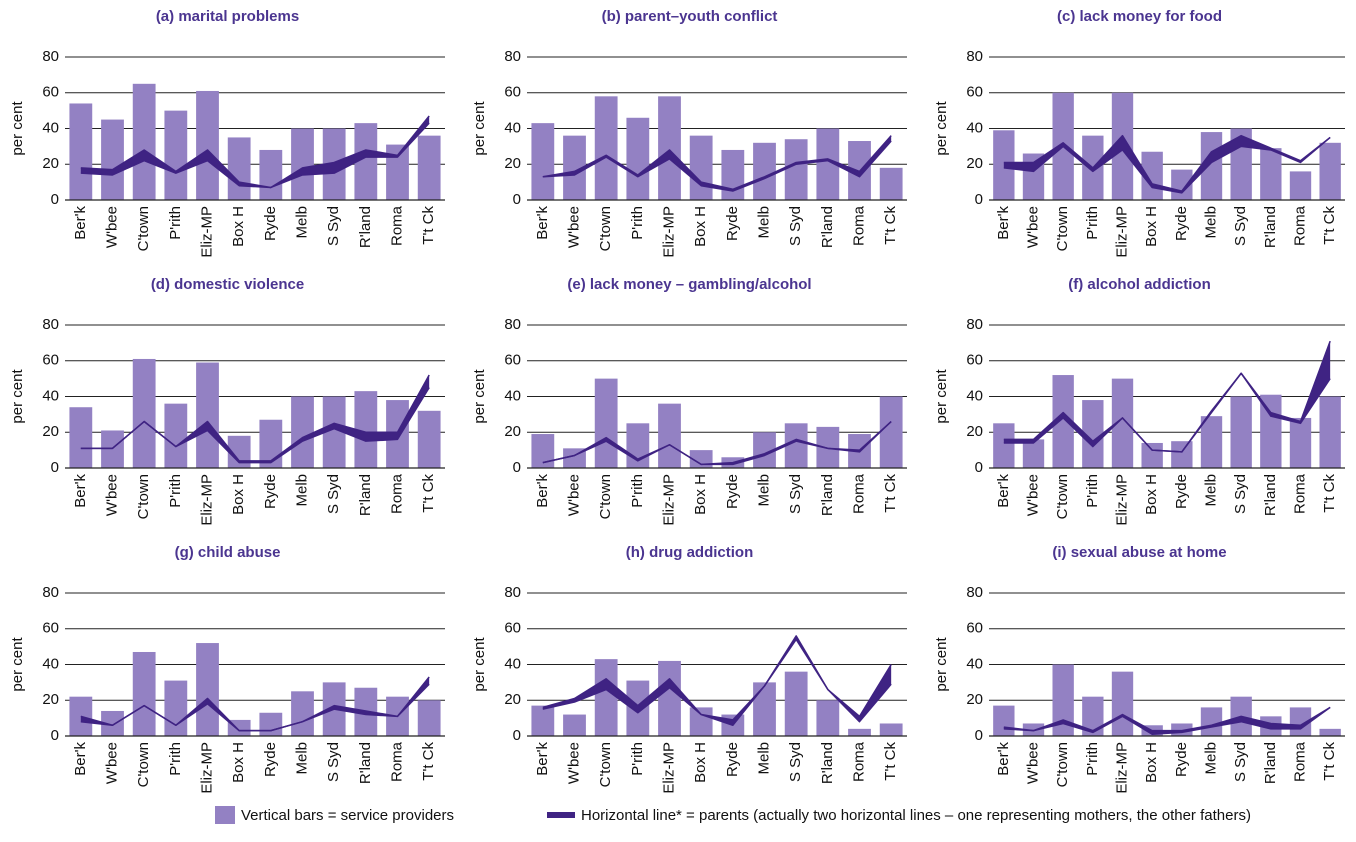  I want to click on panel-title: (g) child abuse, so click(228, 552).